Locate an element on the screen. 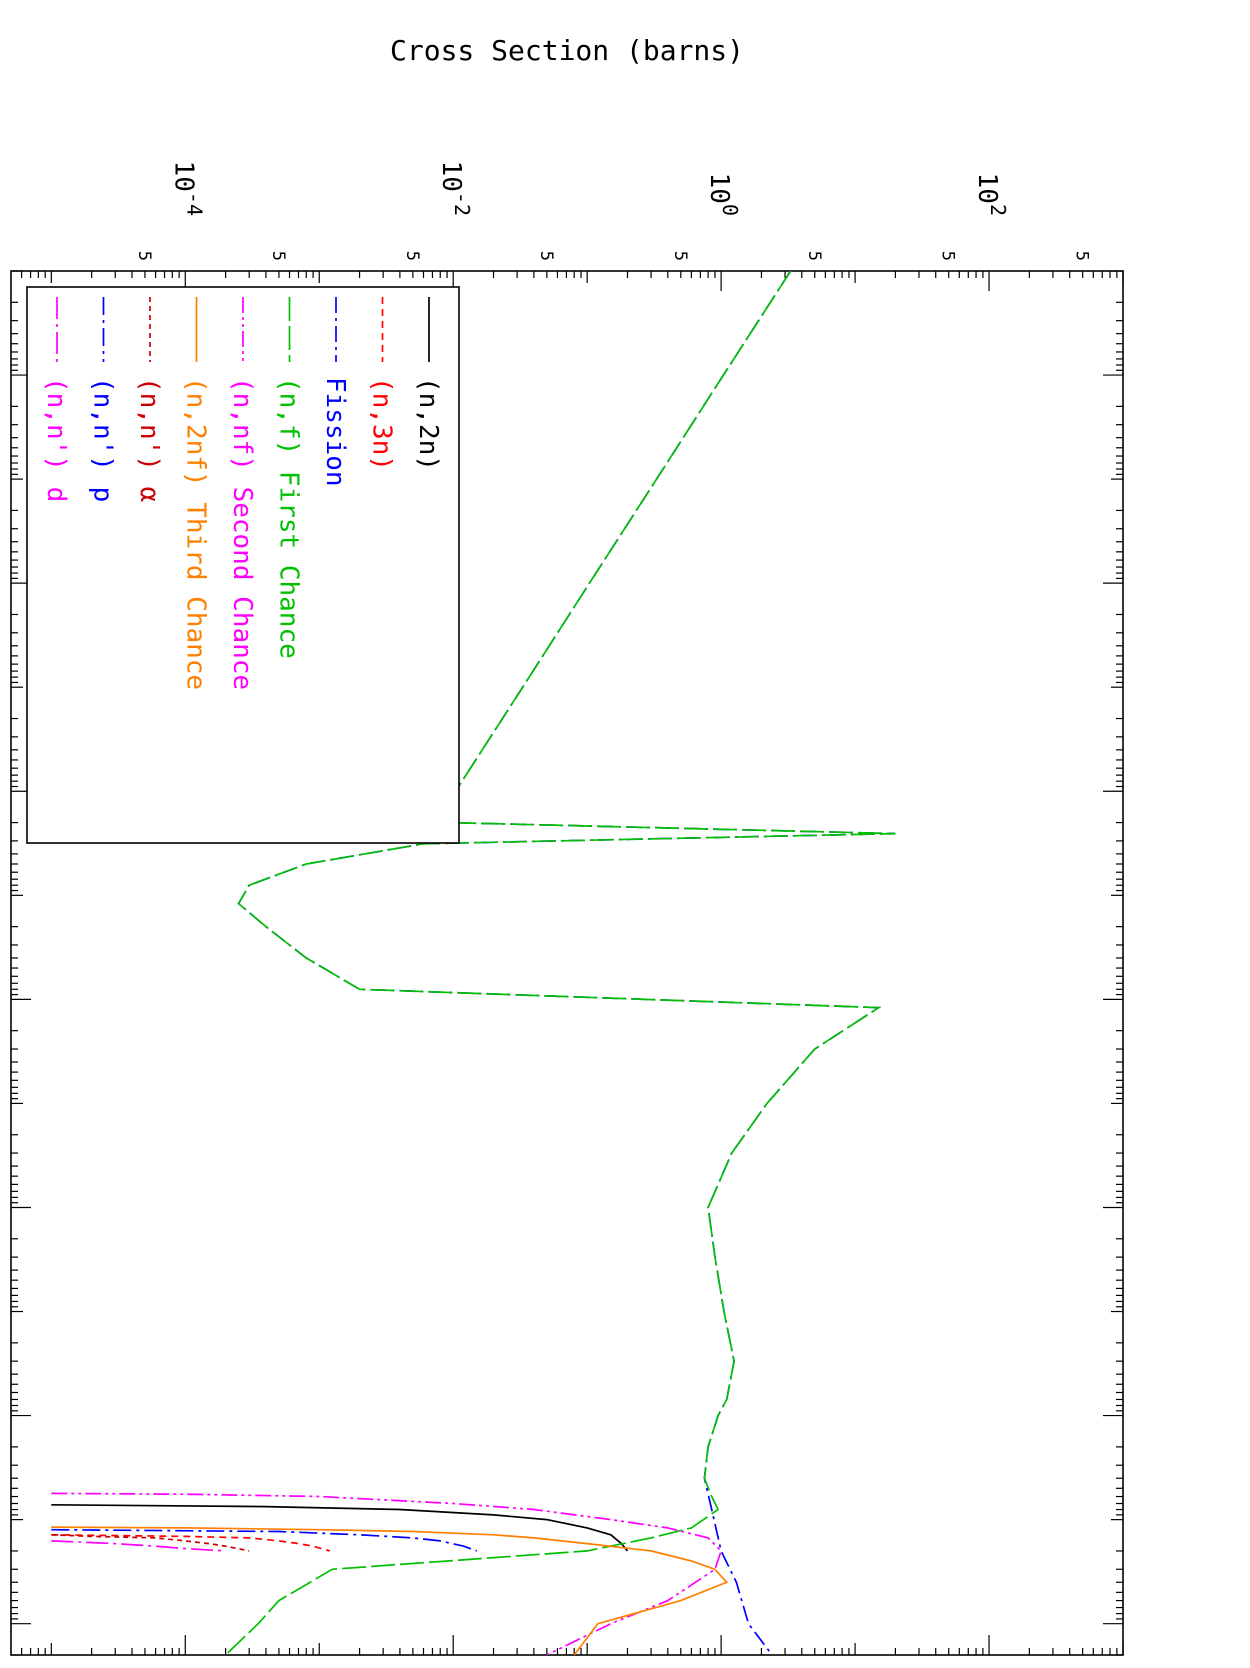 The width and height of the screenshot is (1250, 1668). y-tick-label: 10-2 is located at coordinates (455, 188).